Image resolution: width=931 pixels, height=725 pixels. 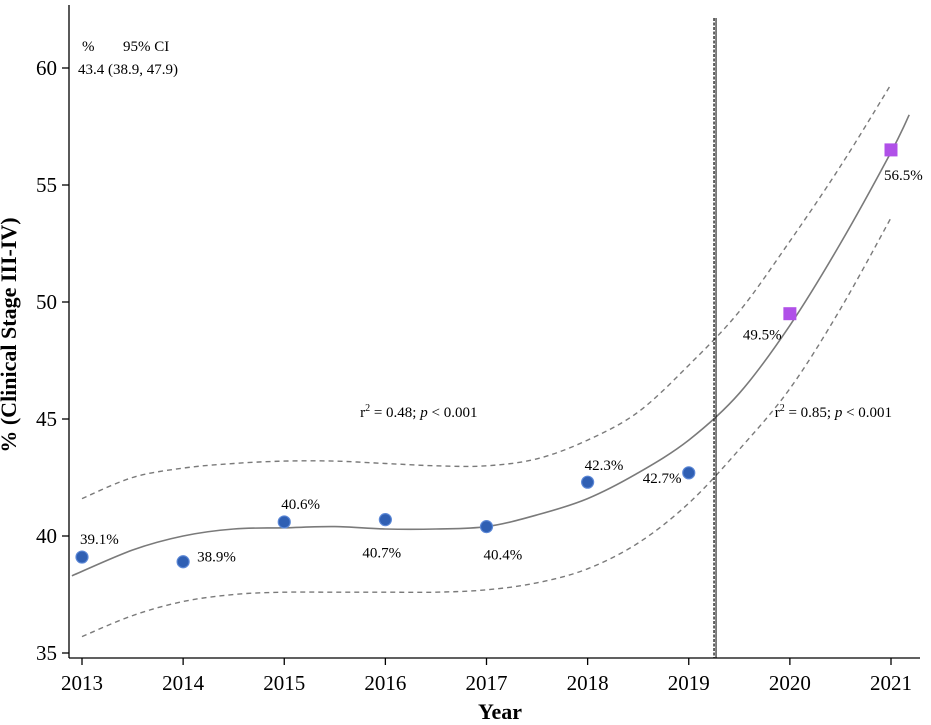 What do you see at coordinates (46, 68) in the screenshot?
I see `y-tick-label: 60` at bounding box center [46, 68].